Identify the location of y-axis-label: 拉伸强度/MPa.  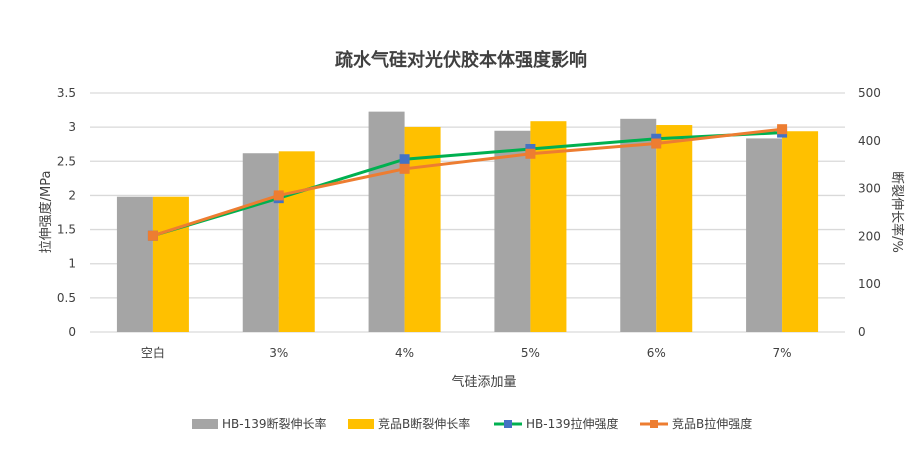
(46, 212).